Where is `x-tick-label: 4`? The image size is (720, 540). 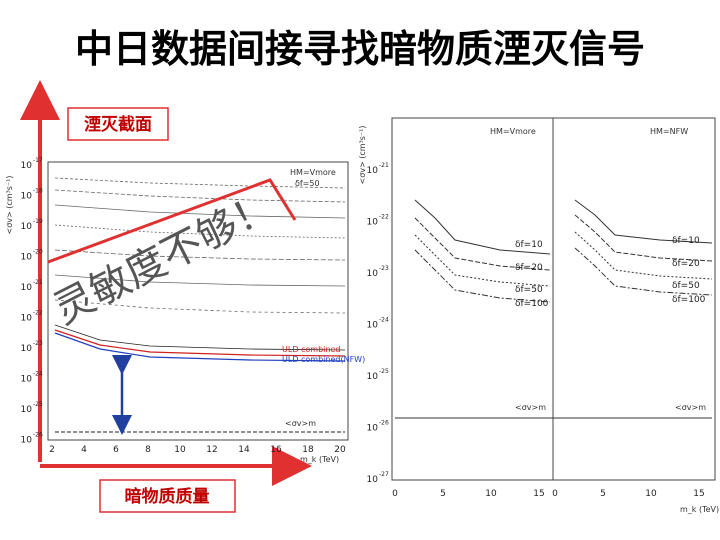
x-tick-label: 4 is located at coordinates (84, 450).